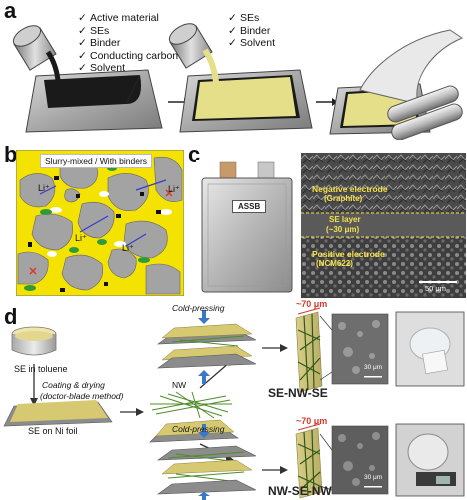 Image resolution: width=467 pixels, height=500 pixels. What do you see at coordinates (246, 101) in the screenshot?
I see `step2-foil` at bounding box center [246, 101].